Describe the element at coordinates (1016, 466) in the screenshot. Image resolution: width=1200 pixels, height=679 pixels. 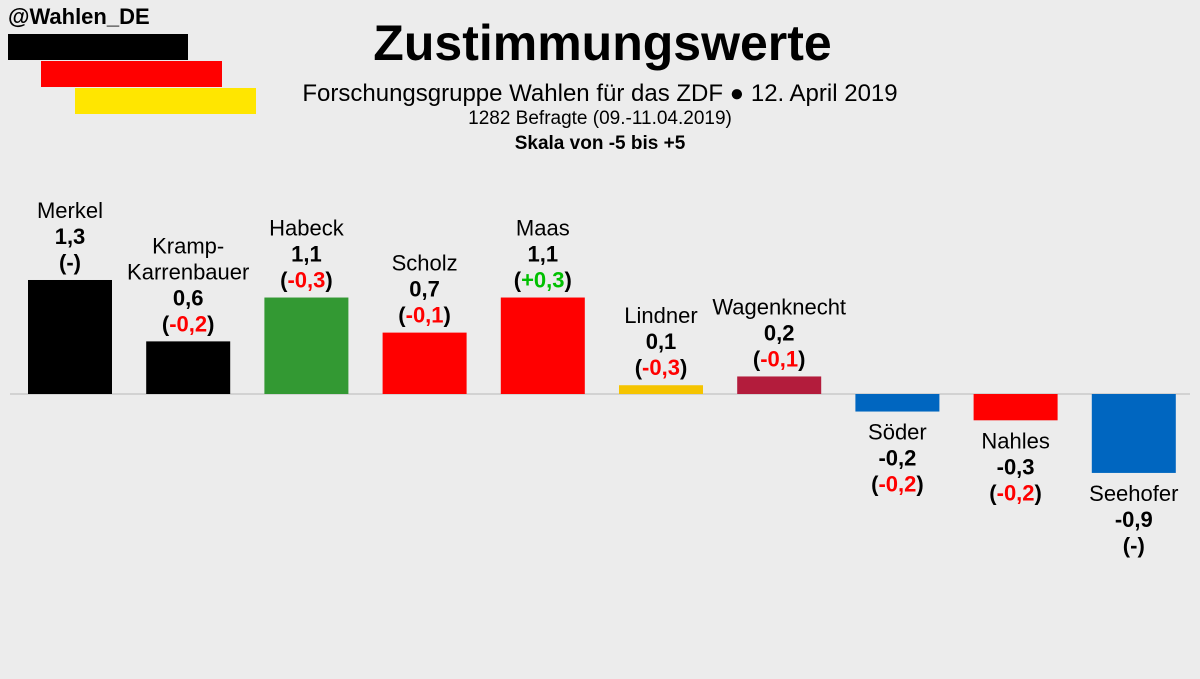
I see `value-label-8: -0,3` at that location.